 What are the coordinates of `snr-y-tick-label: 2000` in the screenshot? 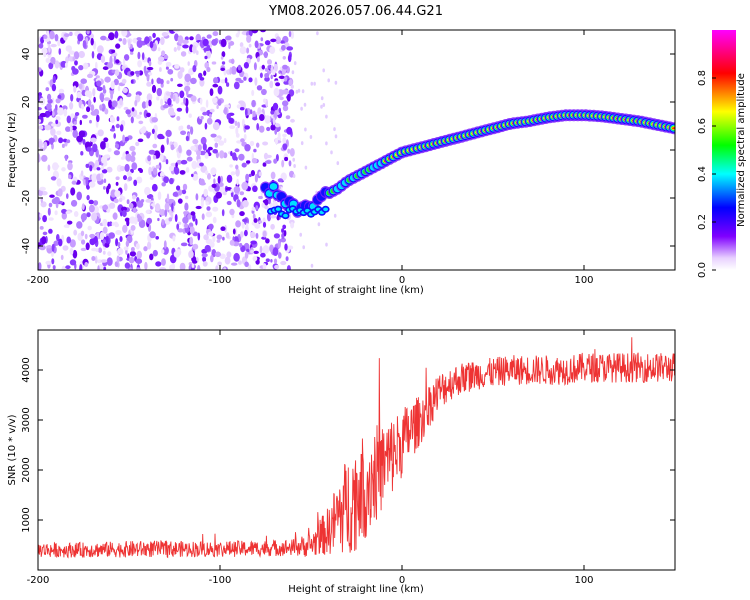 It's located at (26, 469).